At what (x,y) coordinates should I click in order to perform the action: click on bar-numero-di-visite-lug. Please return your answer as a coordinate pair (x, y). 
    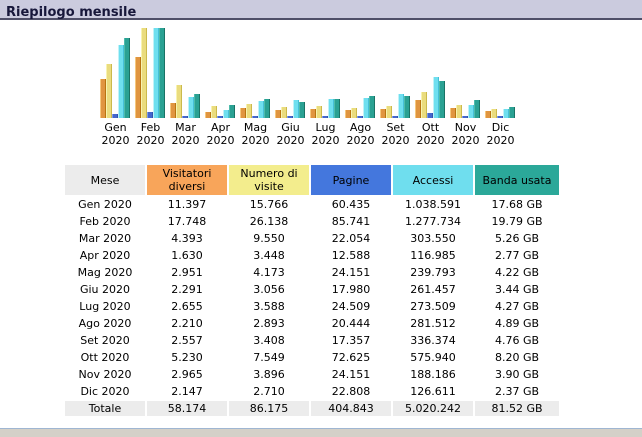
    Looking at the image, I should click on (319, 112).